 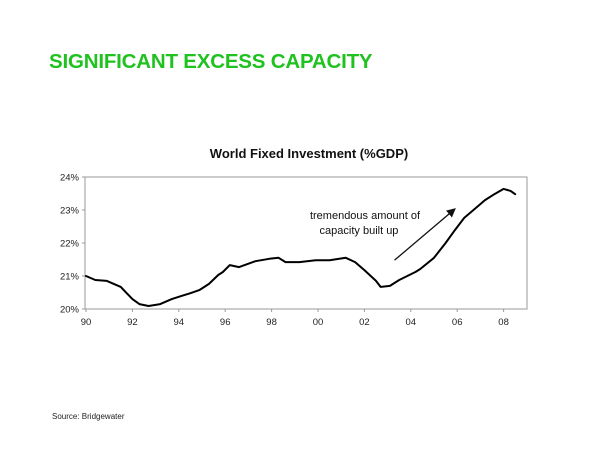 What do you see at coordinates (359, 231) in the screenshot?
I see `annotation-text-line-2: capacity built up` at bounding box center [359, 231].